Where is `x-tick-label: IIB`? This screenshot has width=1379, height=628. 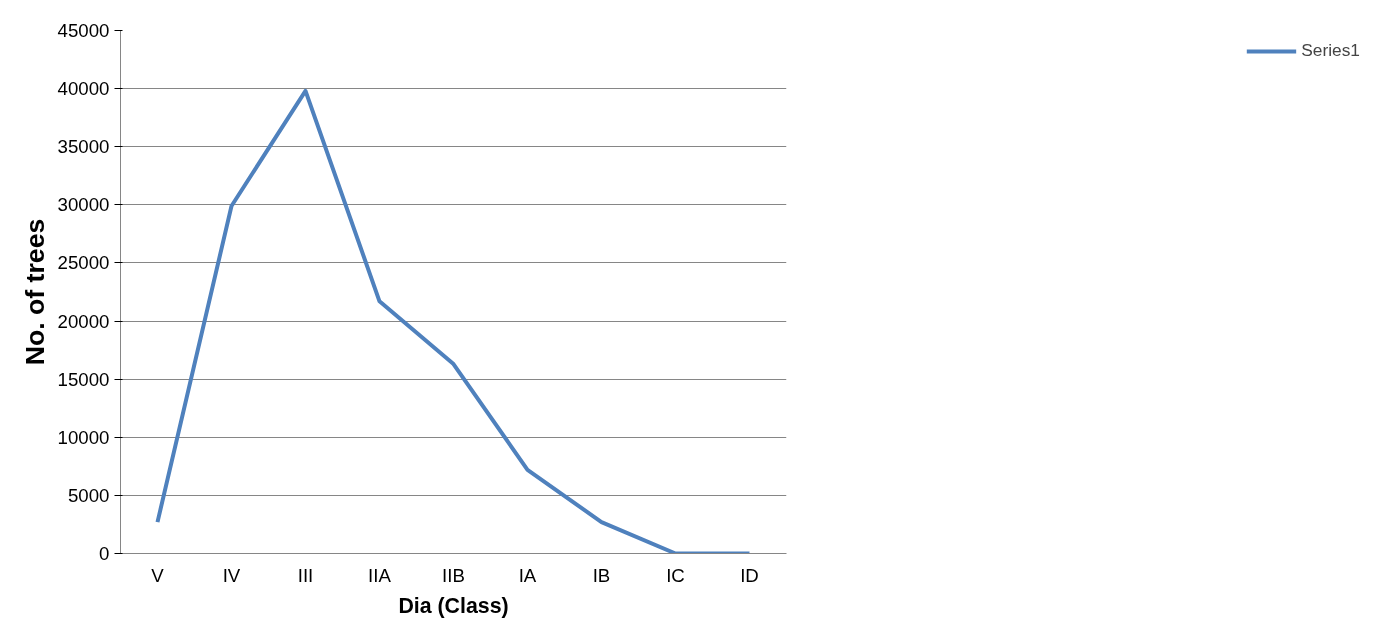 x-tick-label: IIB is located at coordinates (453, 575).